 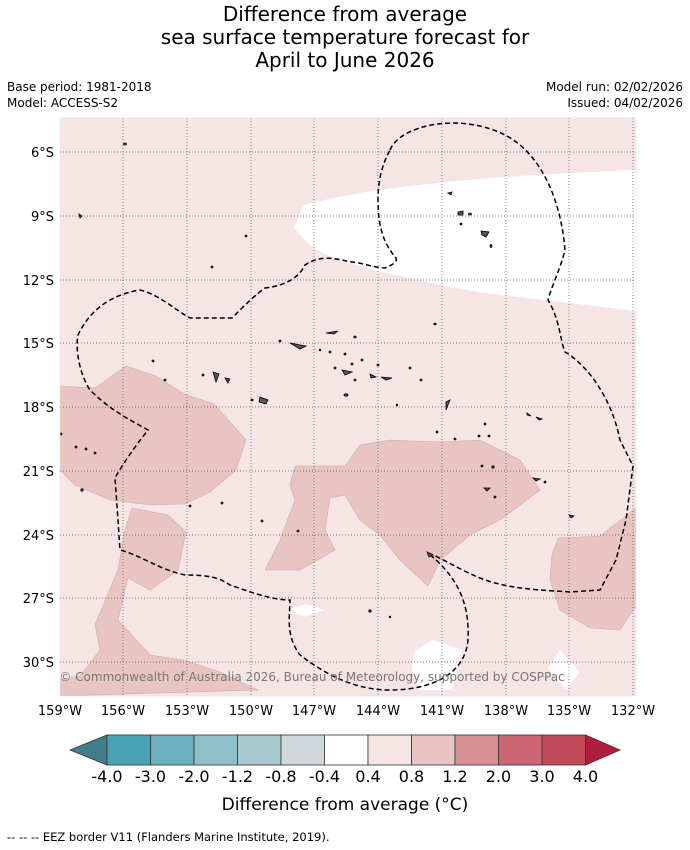 What do you see at coordinates (280, 776) in the screenshot?
I see `colorbar-tick: -0.8` at bounding box center [280, 776].